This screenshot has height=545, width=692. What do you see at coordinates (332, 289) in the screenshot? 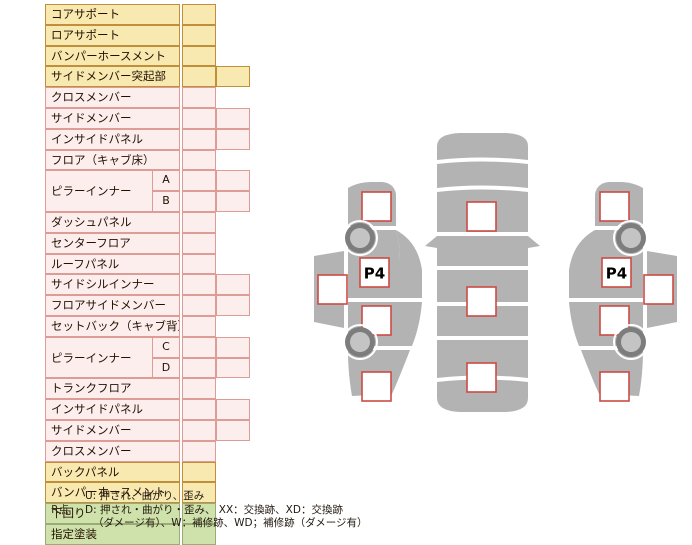
I see `marker-left-front-panel` at bounding box center [332, 289].